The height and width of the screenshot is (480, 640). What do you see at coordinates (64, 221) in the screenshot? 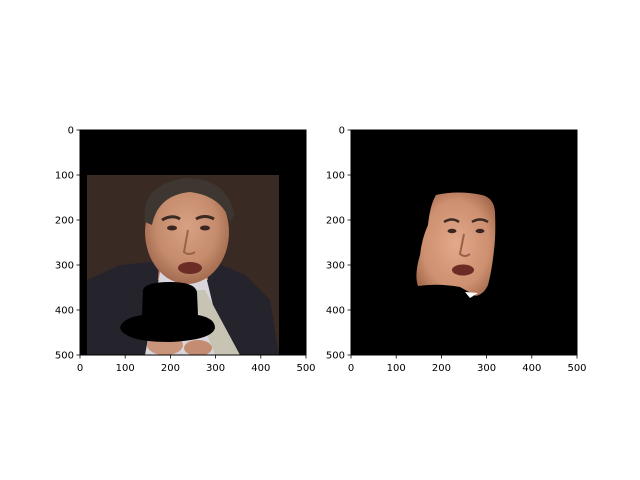
I see `left-y-tick-label: 200` at bounding box center [64, 221].